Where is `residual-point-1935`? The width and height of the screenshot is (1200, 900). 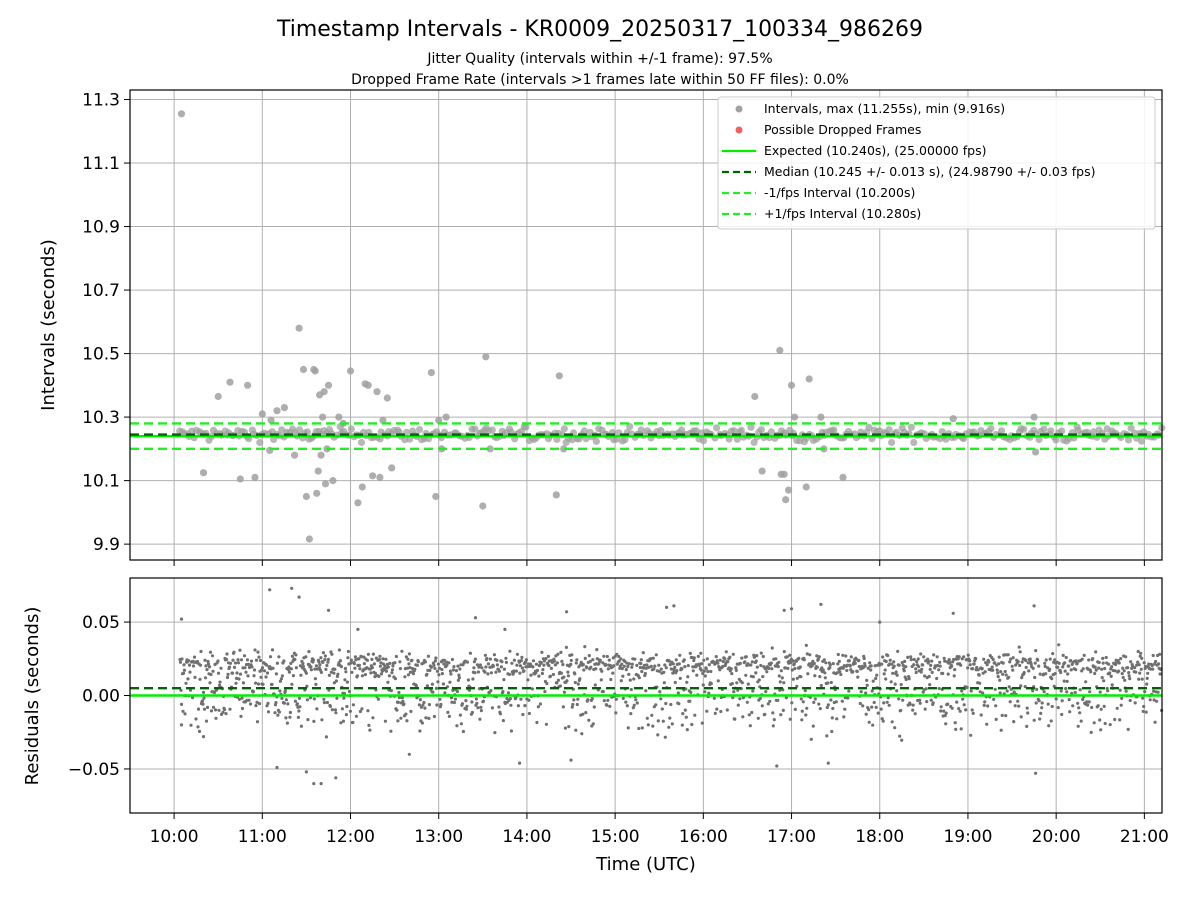
residual-point-1935 is located at coordinates (1147, 678).